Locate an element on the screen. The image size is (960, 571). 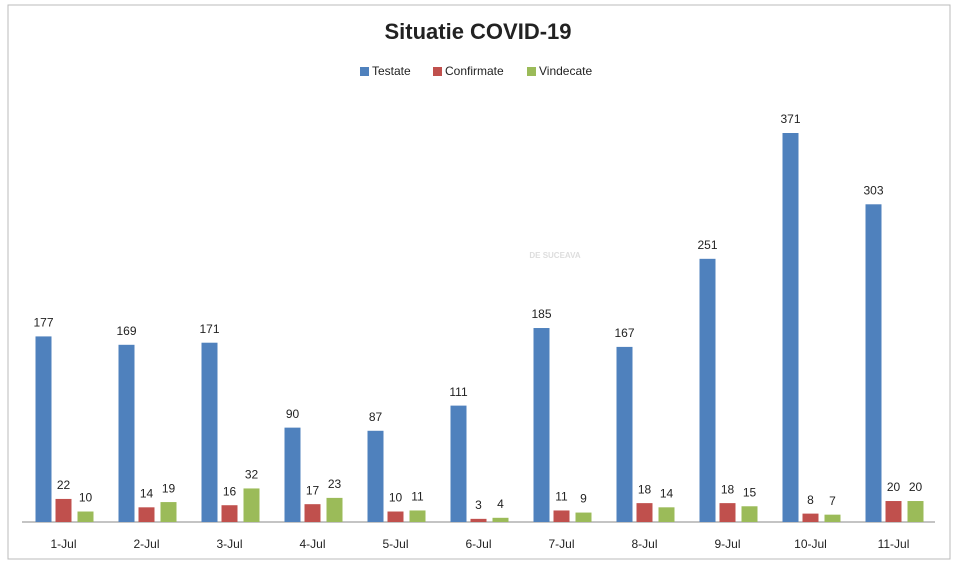
data-label: 169 is located at coordinates (126, 331).